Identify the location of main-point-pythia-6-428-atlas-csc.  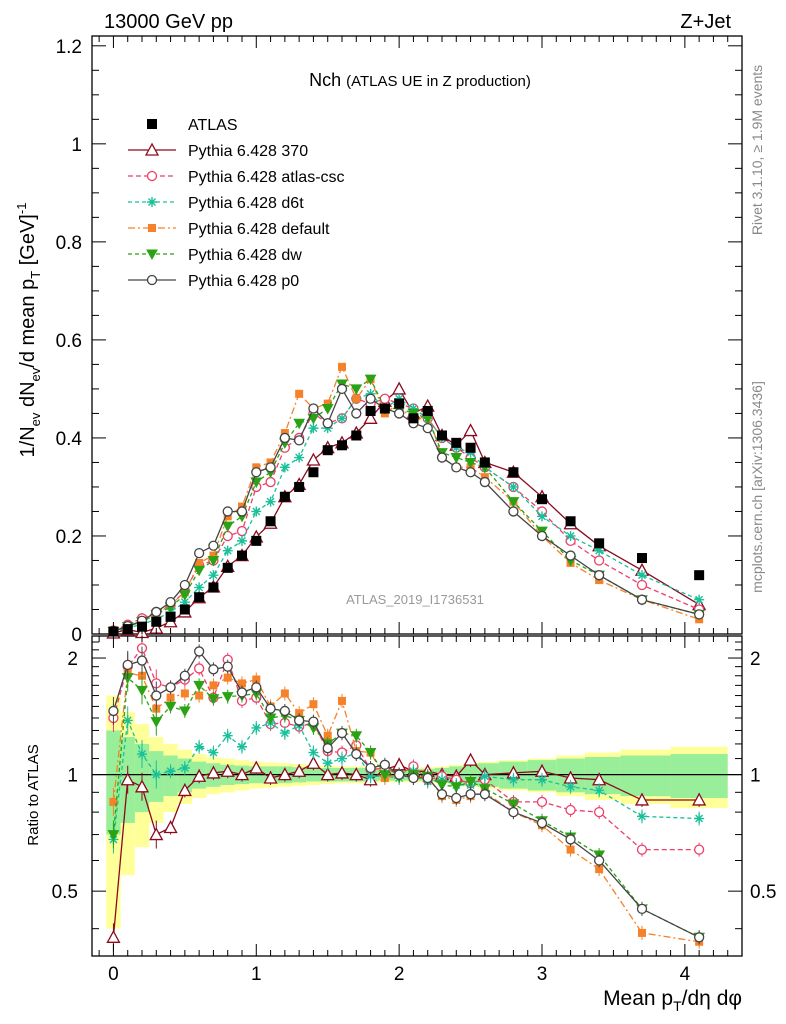
(242, 531).